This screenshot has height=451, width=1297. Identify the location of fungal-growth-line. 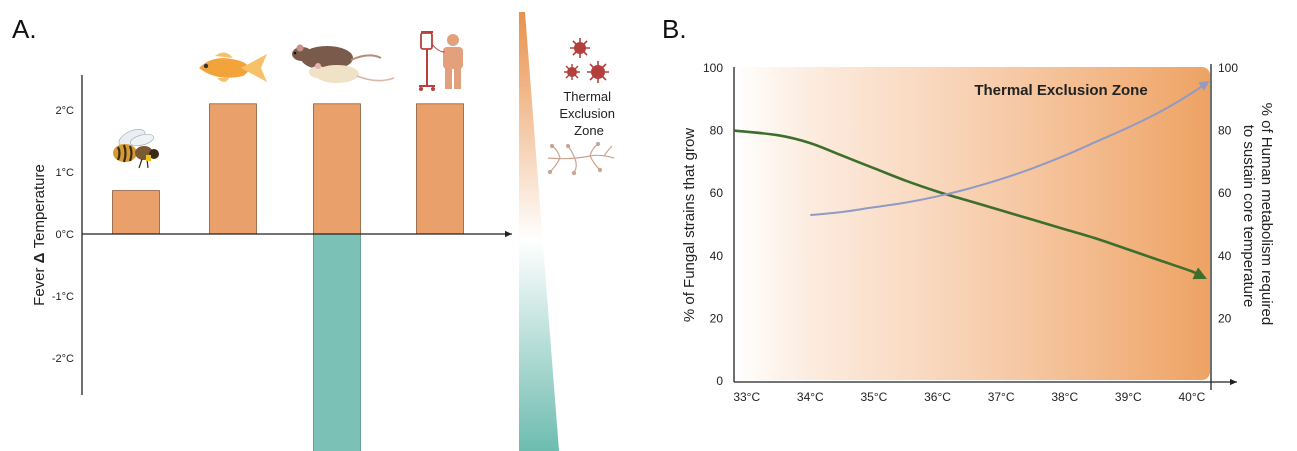
(970, 204).